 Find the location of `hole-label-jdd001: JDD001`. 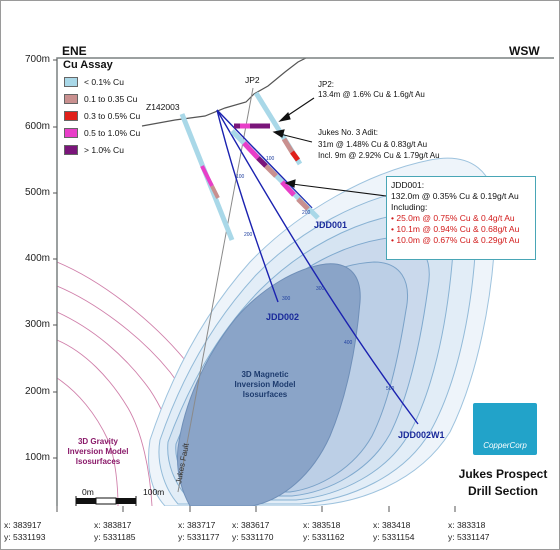

hole-label-jdd001: JDD001 is located at coordinates (331, 225).